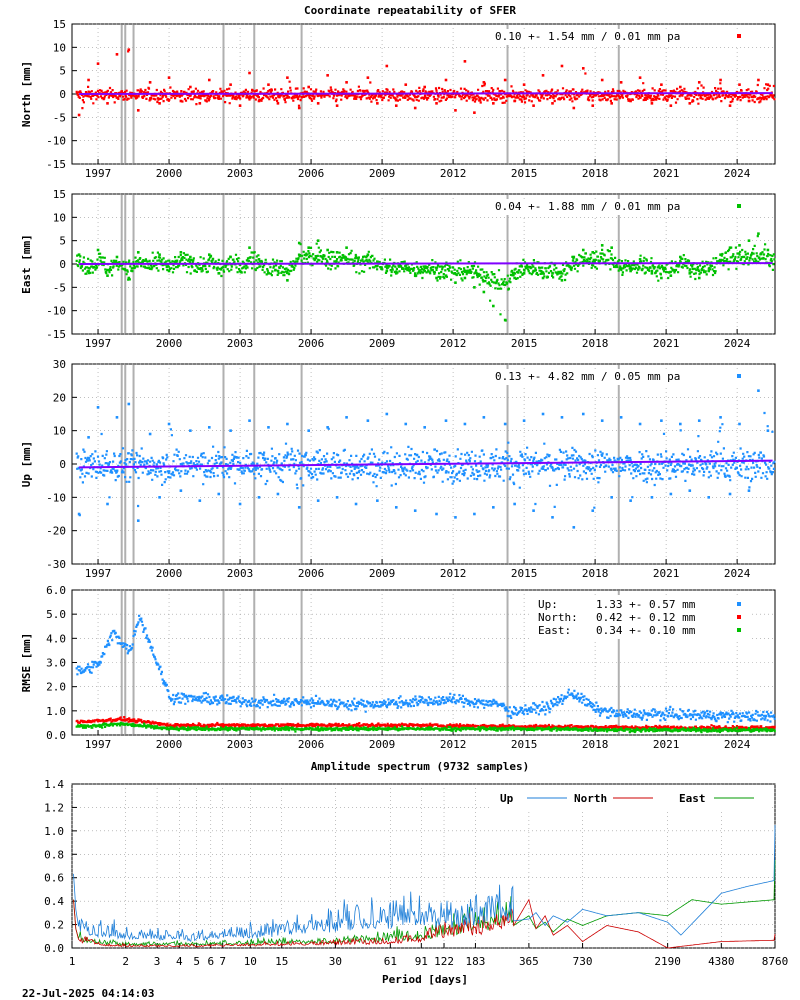 Image resolution: width=800 pixels, height=1000 pixels. Describe the element at coordinates (390, 961) in the screenshot. I see `x-tick-label: 61` at that location.